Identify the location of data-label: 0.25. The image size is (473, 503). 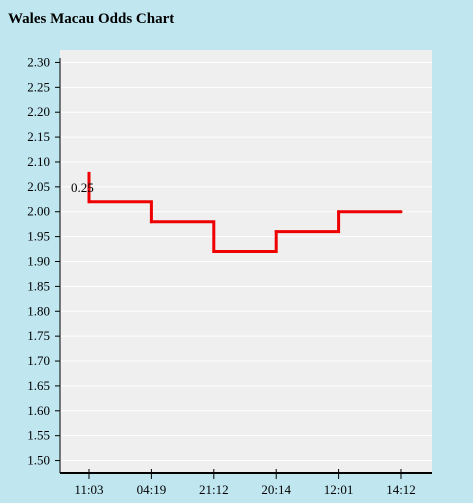
(82, 187).